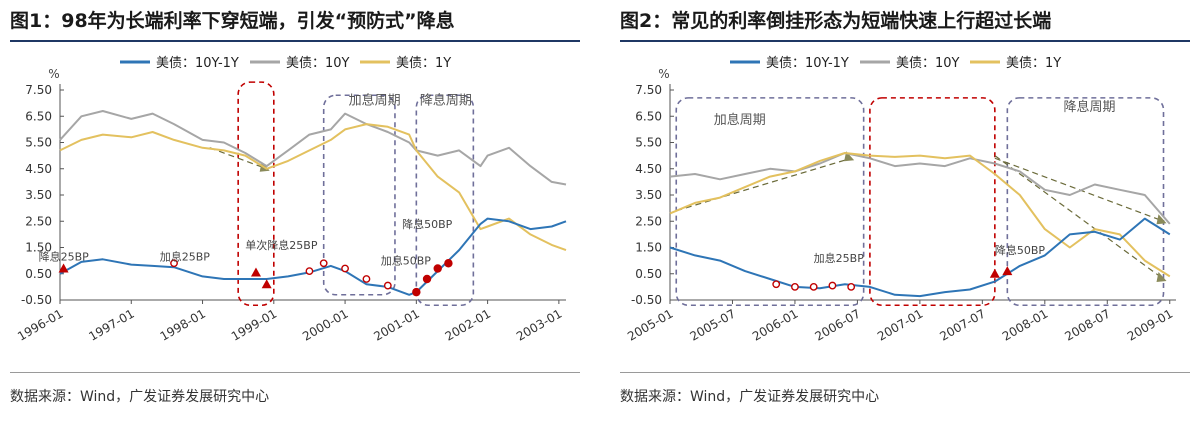  Describe the element at coordinates (396, 324) in the screenshot. I see `x-tick-label: 2001-01` at that location.